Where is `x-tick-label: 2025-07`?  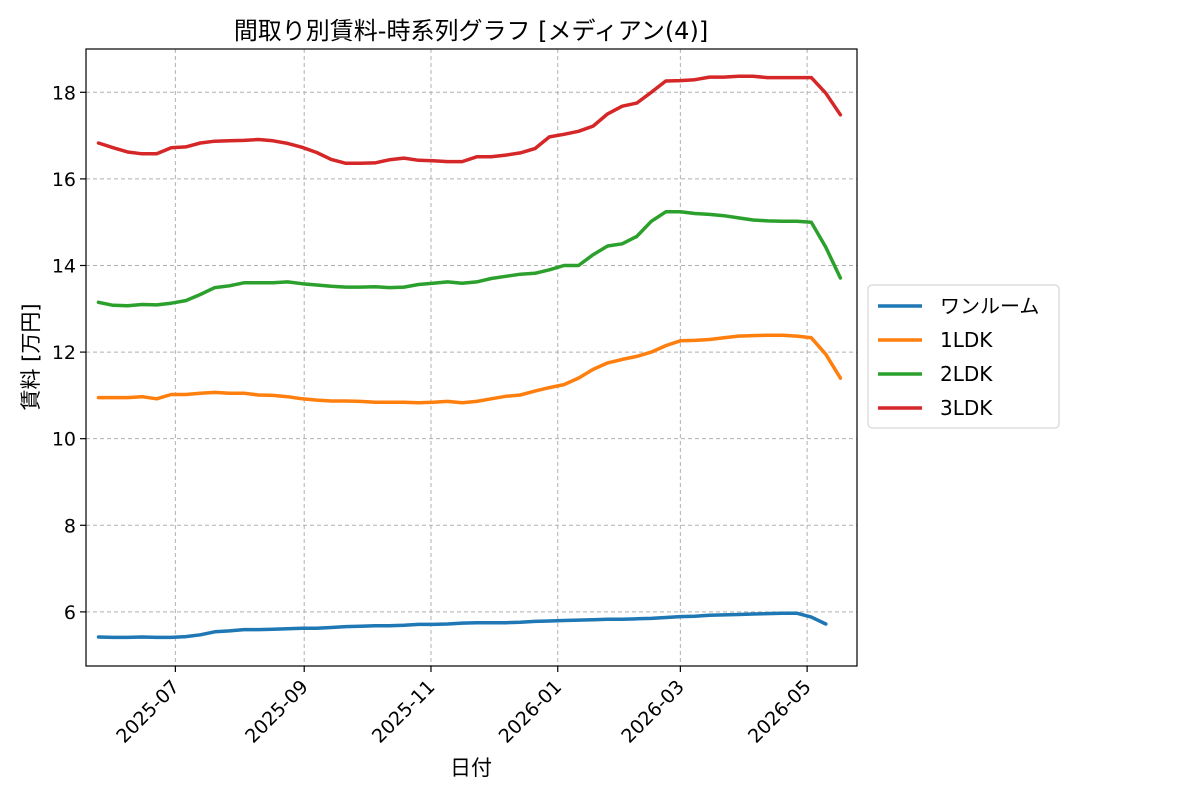 x-tick-label: 2025-07 is located at coordinates (148, 712).